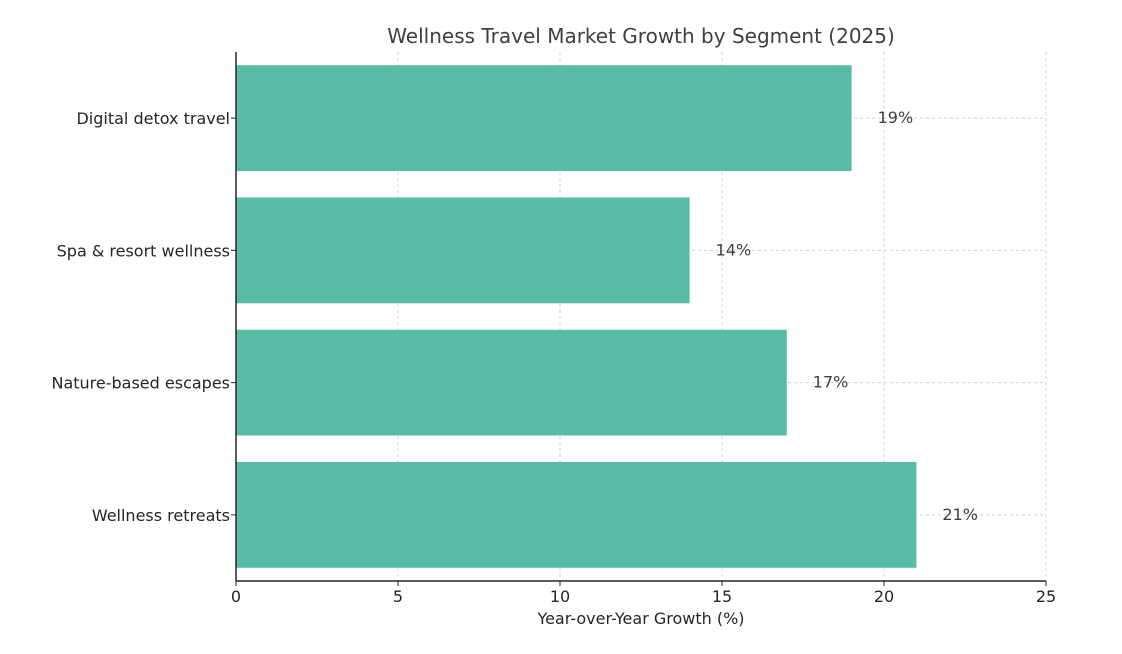  What do you see at coordinates (734, 249) in the screenshot?
I see `data-label: 14%` at bounding box center [734, 249].